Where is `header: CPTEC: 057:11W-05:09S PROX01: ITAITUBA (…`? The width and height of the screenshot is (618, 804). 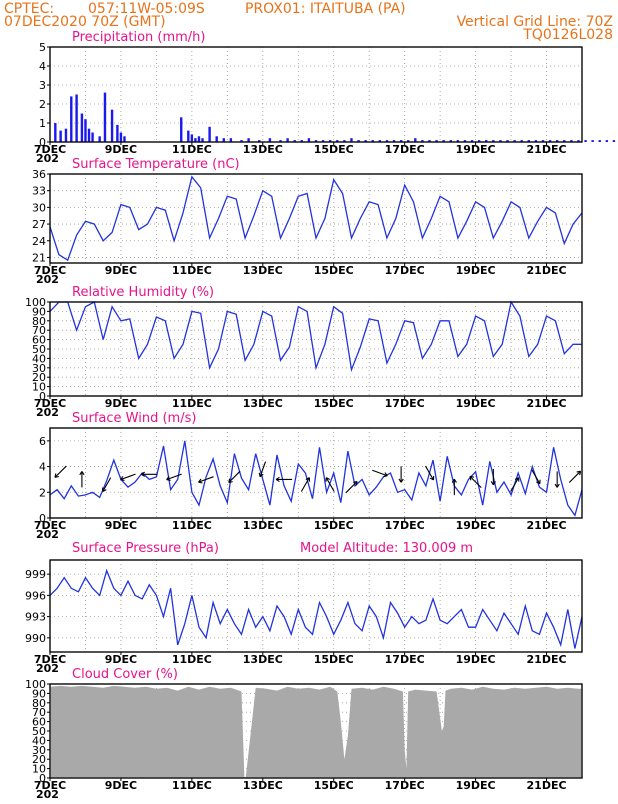 header: CPTEC: 057:11W-05:09S PROX01: ITAITUBA (… is located at coordinates (308, 22).